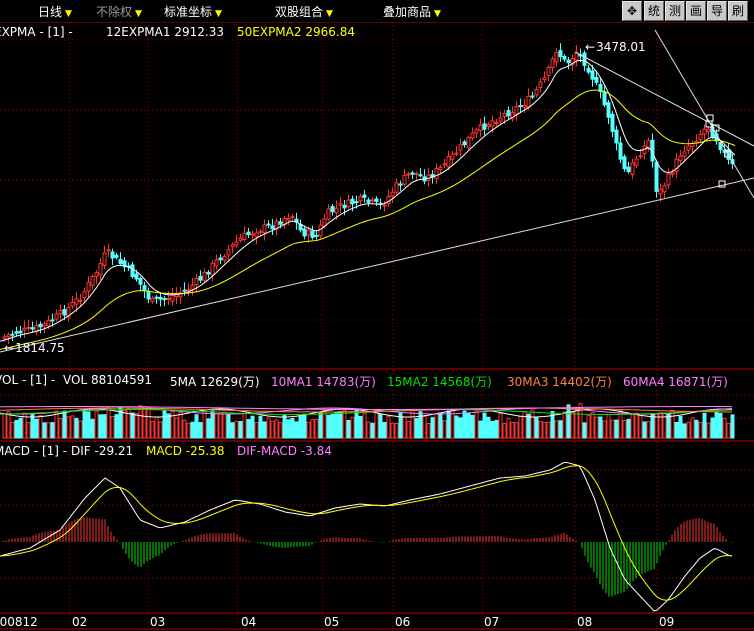 This screenshot has width=754, height=631. Describe the element at coordinates (412, 12) in the screenshot. I see `overlay-menu: 叠加商品 ▼` at that location.